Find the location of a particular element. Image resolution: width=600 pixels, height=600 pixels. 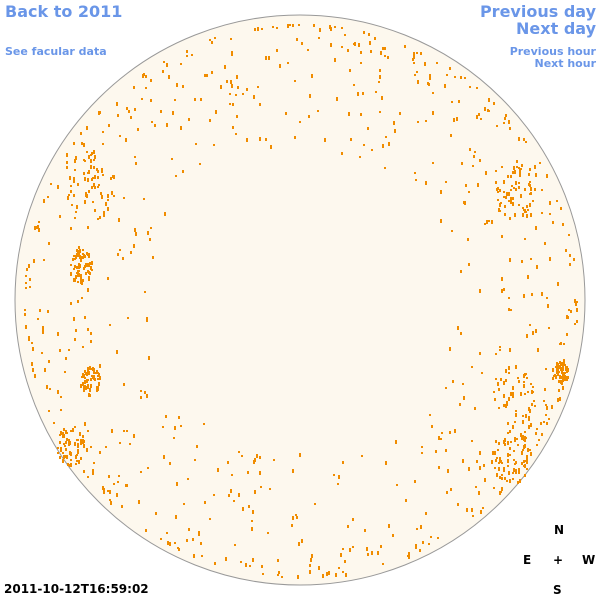

back-link: Back to 2011 is located at coordinates (64, 11).